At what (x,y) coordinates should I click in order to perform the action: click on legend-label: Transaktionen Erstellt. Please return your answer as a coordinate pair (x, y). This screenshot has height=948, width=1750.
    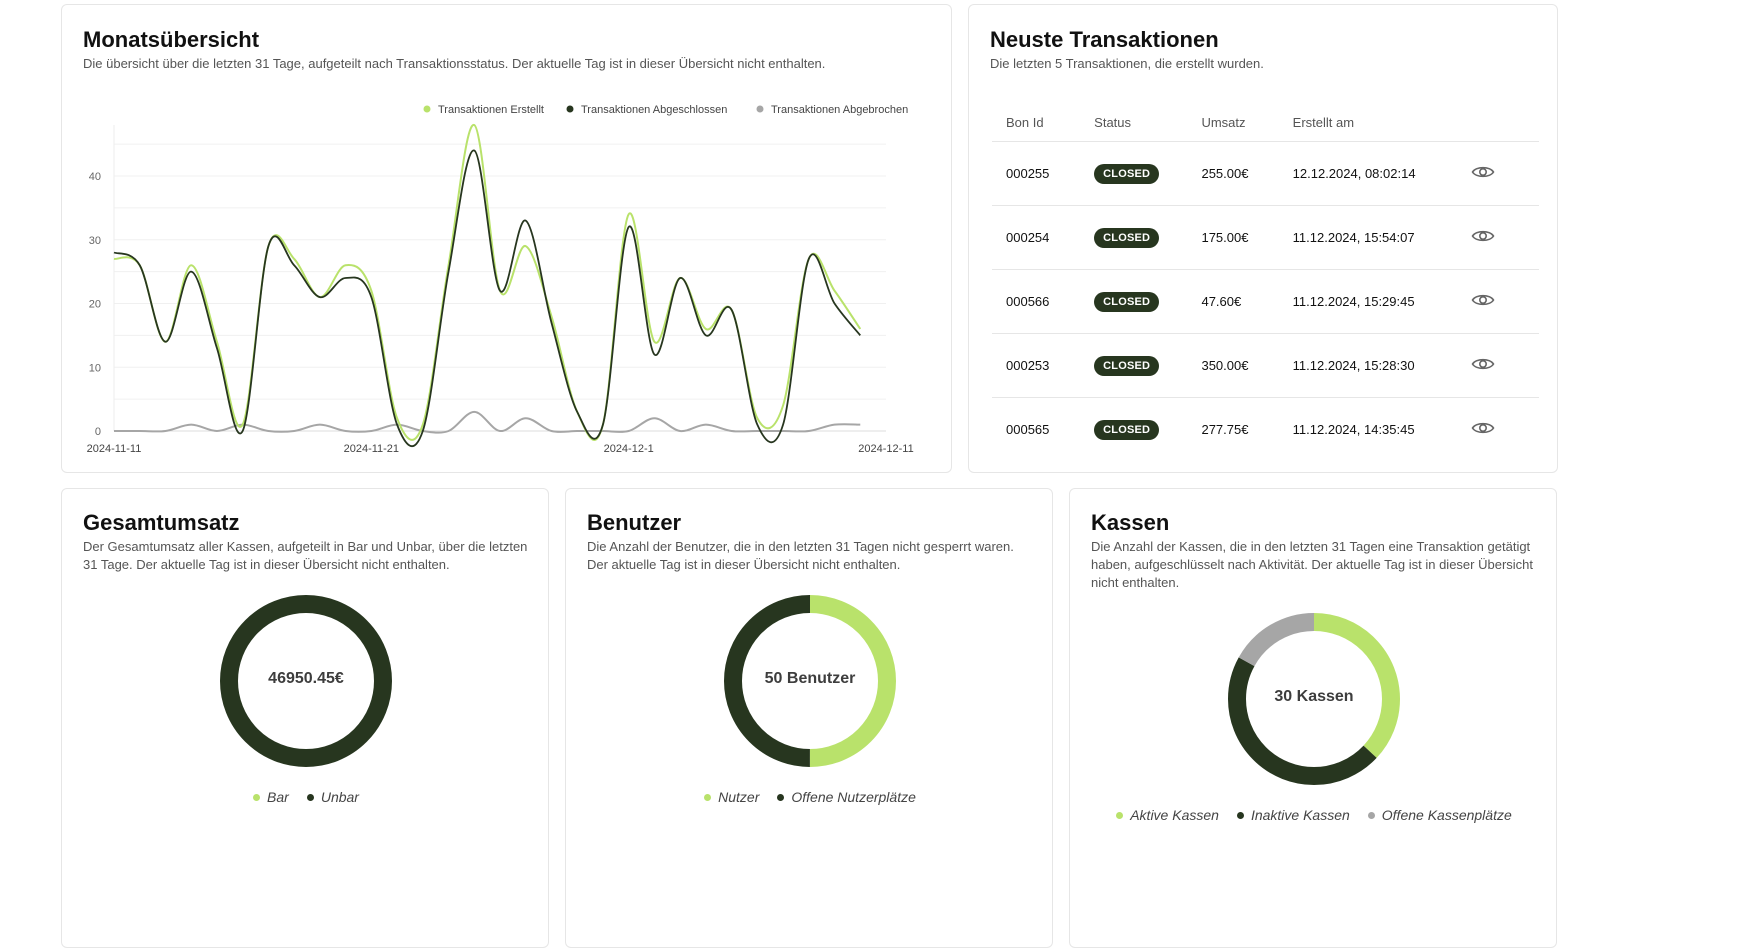
    Looking at the image, I should click on (491, 110).